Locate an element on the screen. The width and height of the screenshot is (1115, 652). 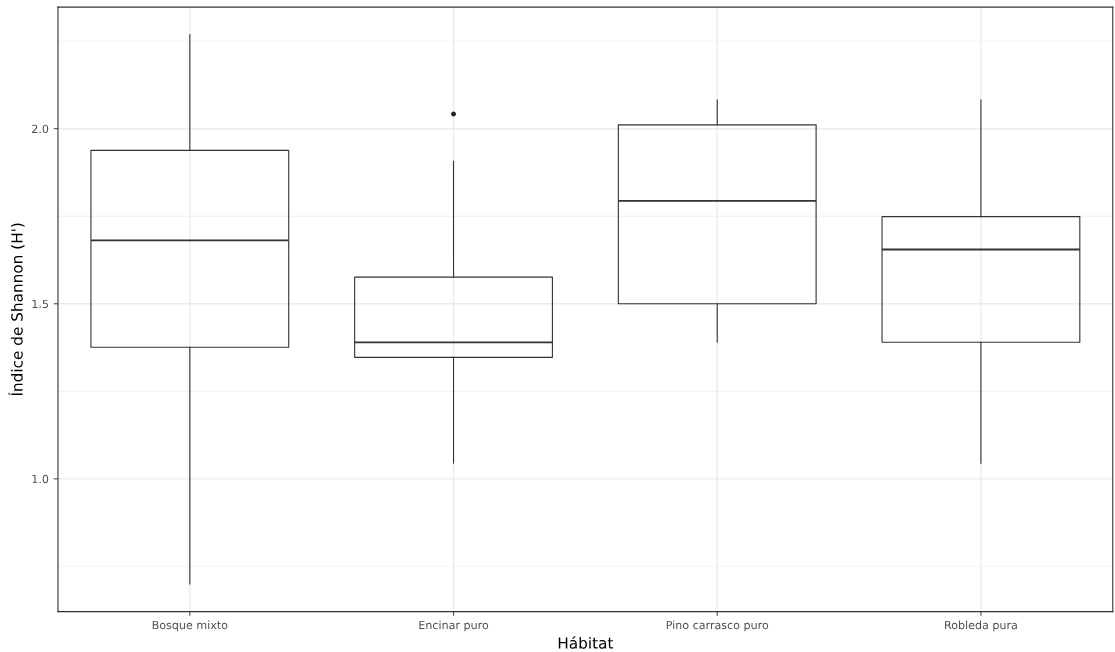
y-tick-label: 1.0 is located at coordinates (40, 479).